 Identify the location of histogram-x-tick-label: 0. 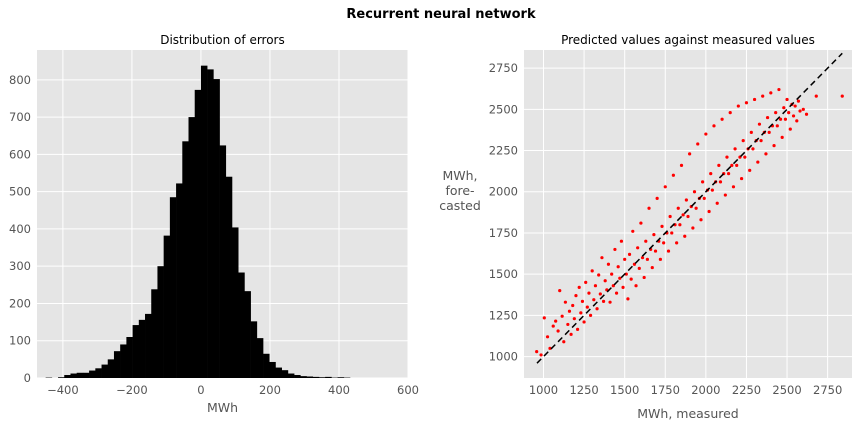
(200, 390).